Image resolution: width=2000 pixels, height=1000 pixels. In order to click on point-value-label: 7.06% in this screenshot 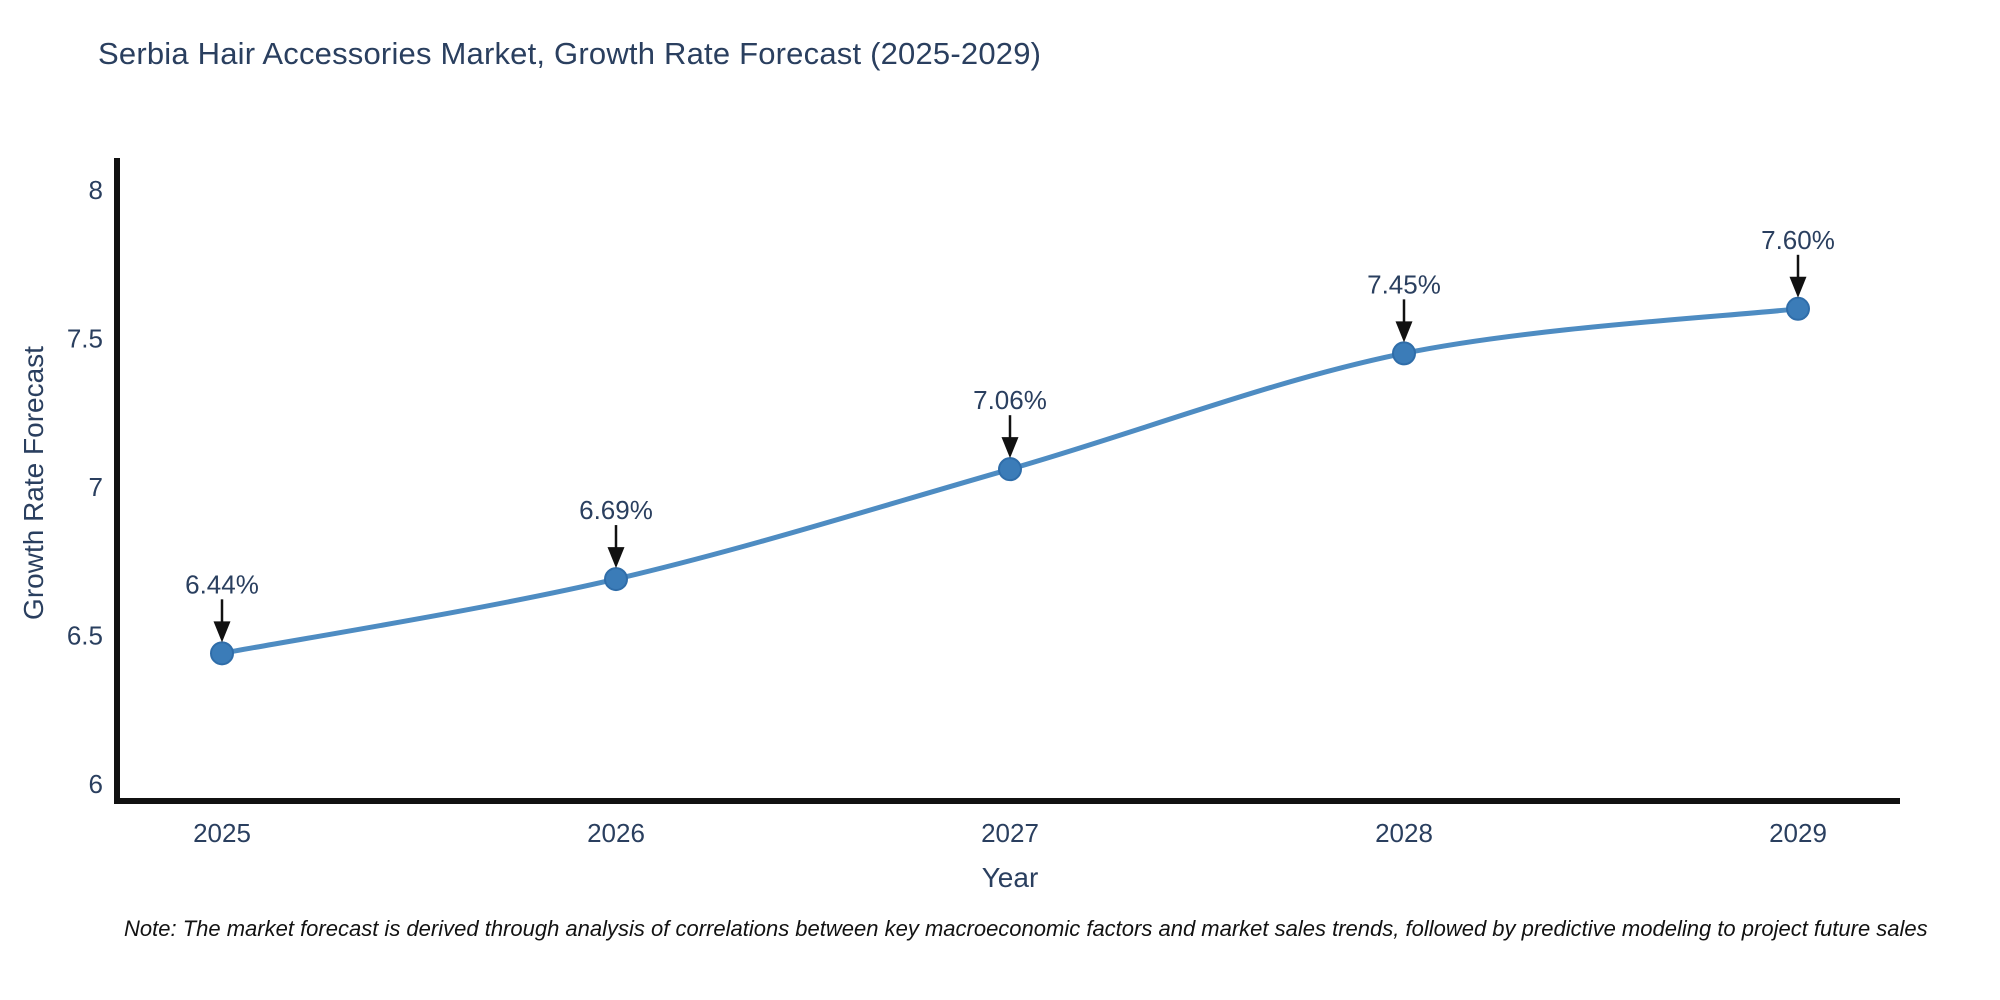, I will do `click(1010, 400)`.